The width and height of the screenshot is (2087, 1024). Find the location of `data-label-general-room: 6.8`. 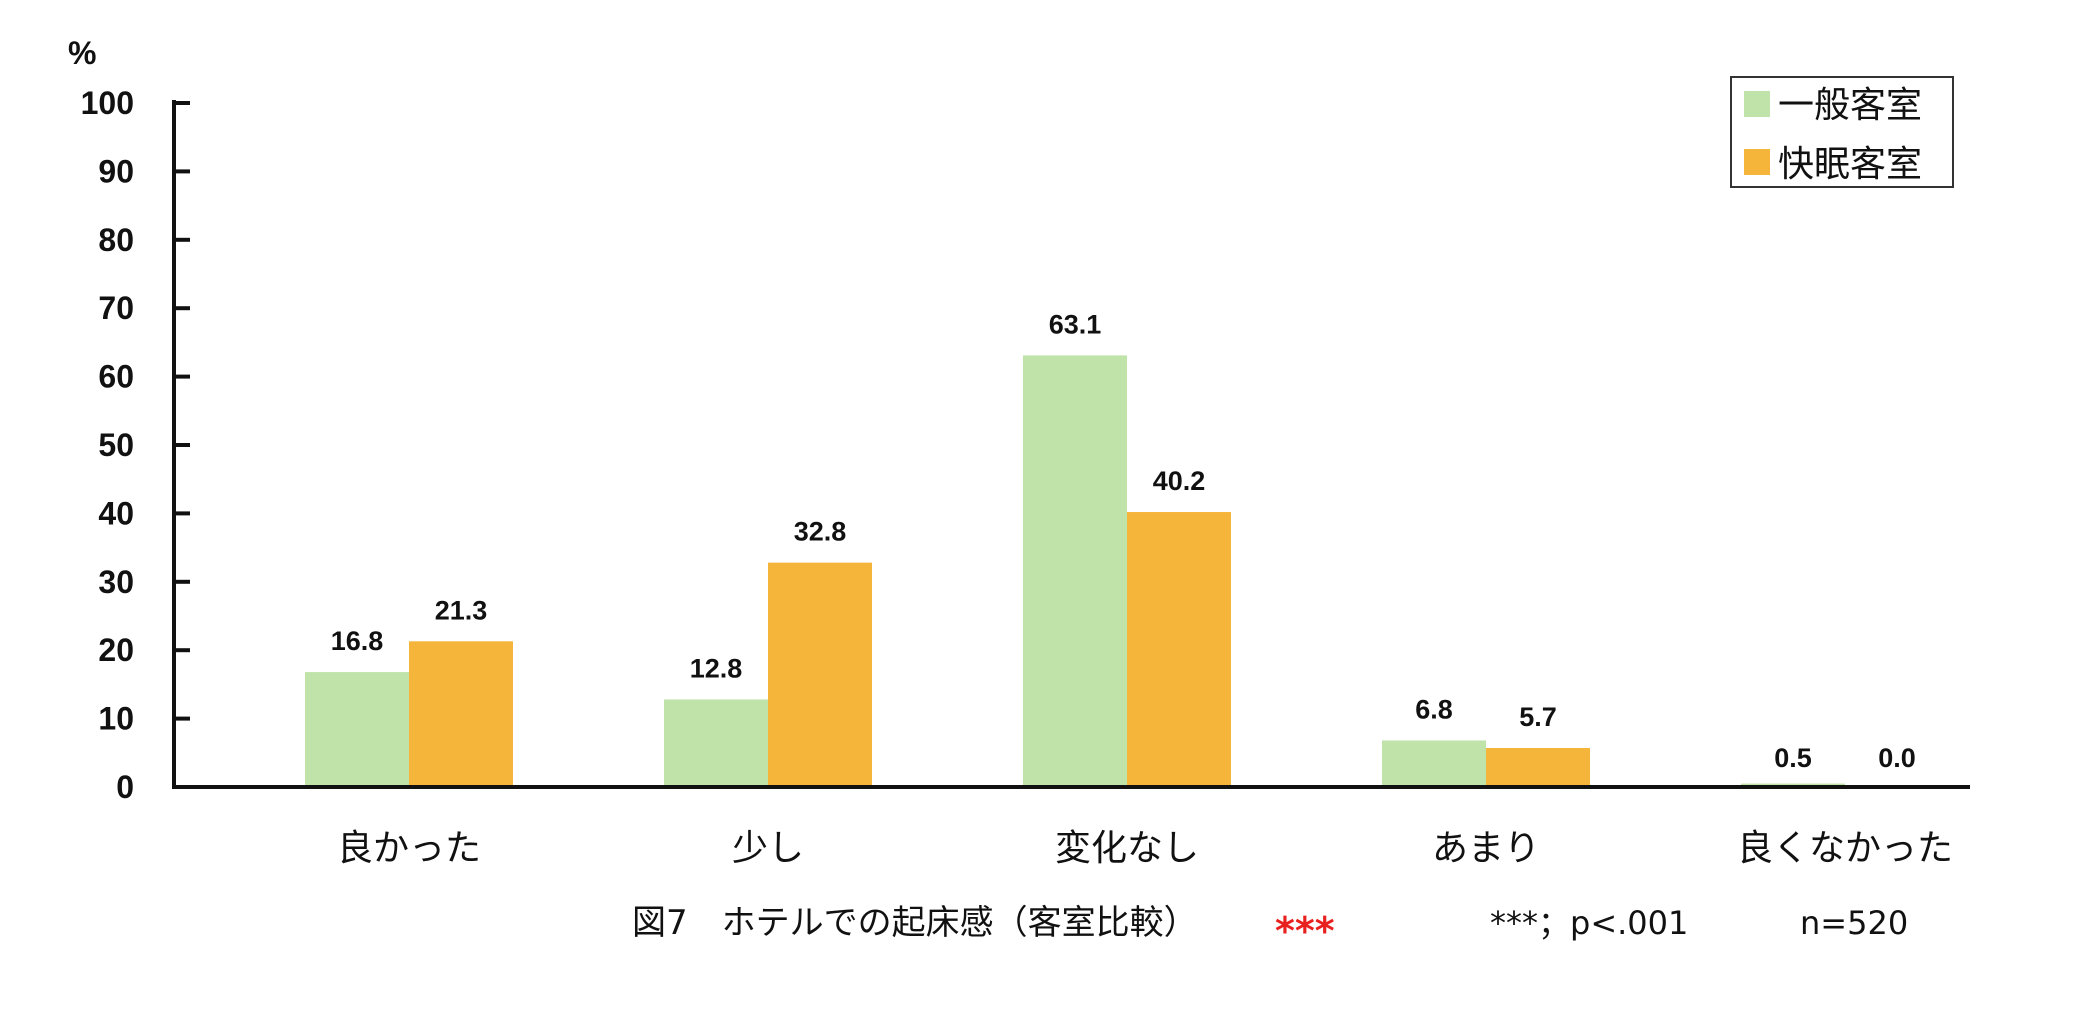

data-label-general-room: 6.8 is located at coordinates (1434, 709).